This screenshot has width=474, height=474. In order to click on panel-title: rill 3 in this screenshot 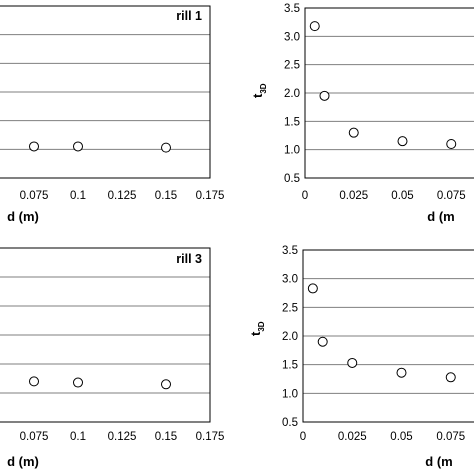, I will do `click(189, 259)`.